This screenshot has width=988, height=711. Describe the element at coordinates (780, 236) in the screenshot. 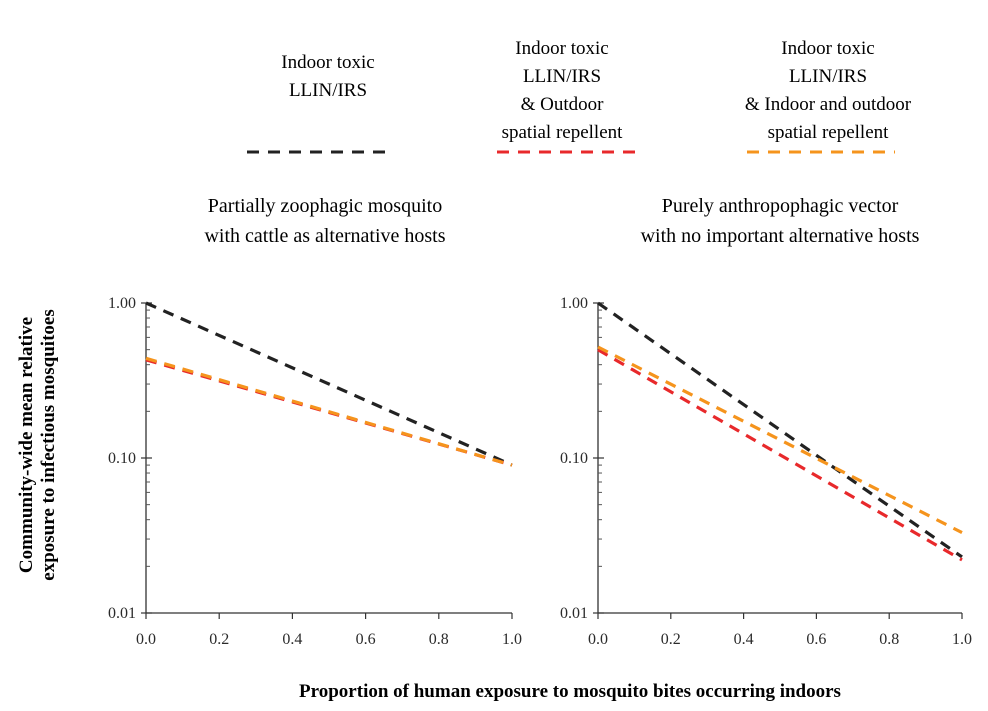

I see `panel-subtitle-line: with no important alternative hosts` at that location.